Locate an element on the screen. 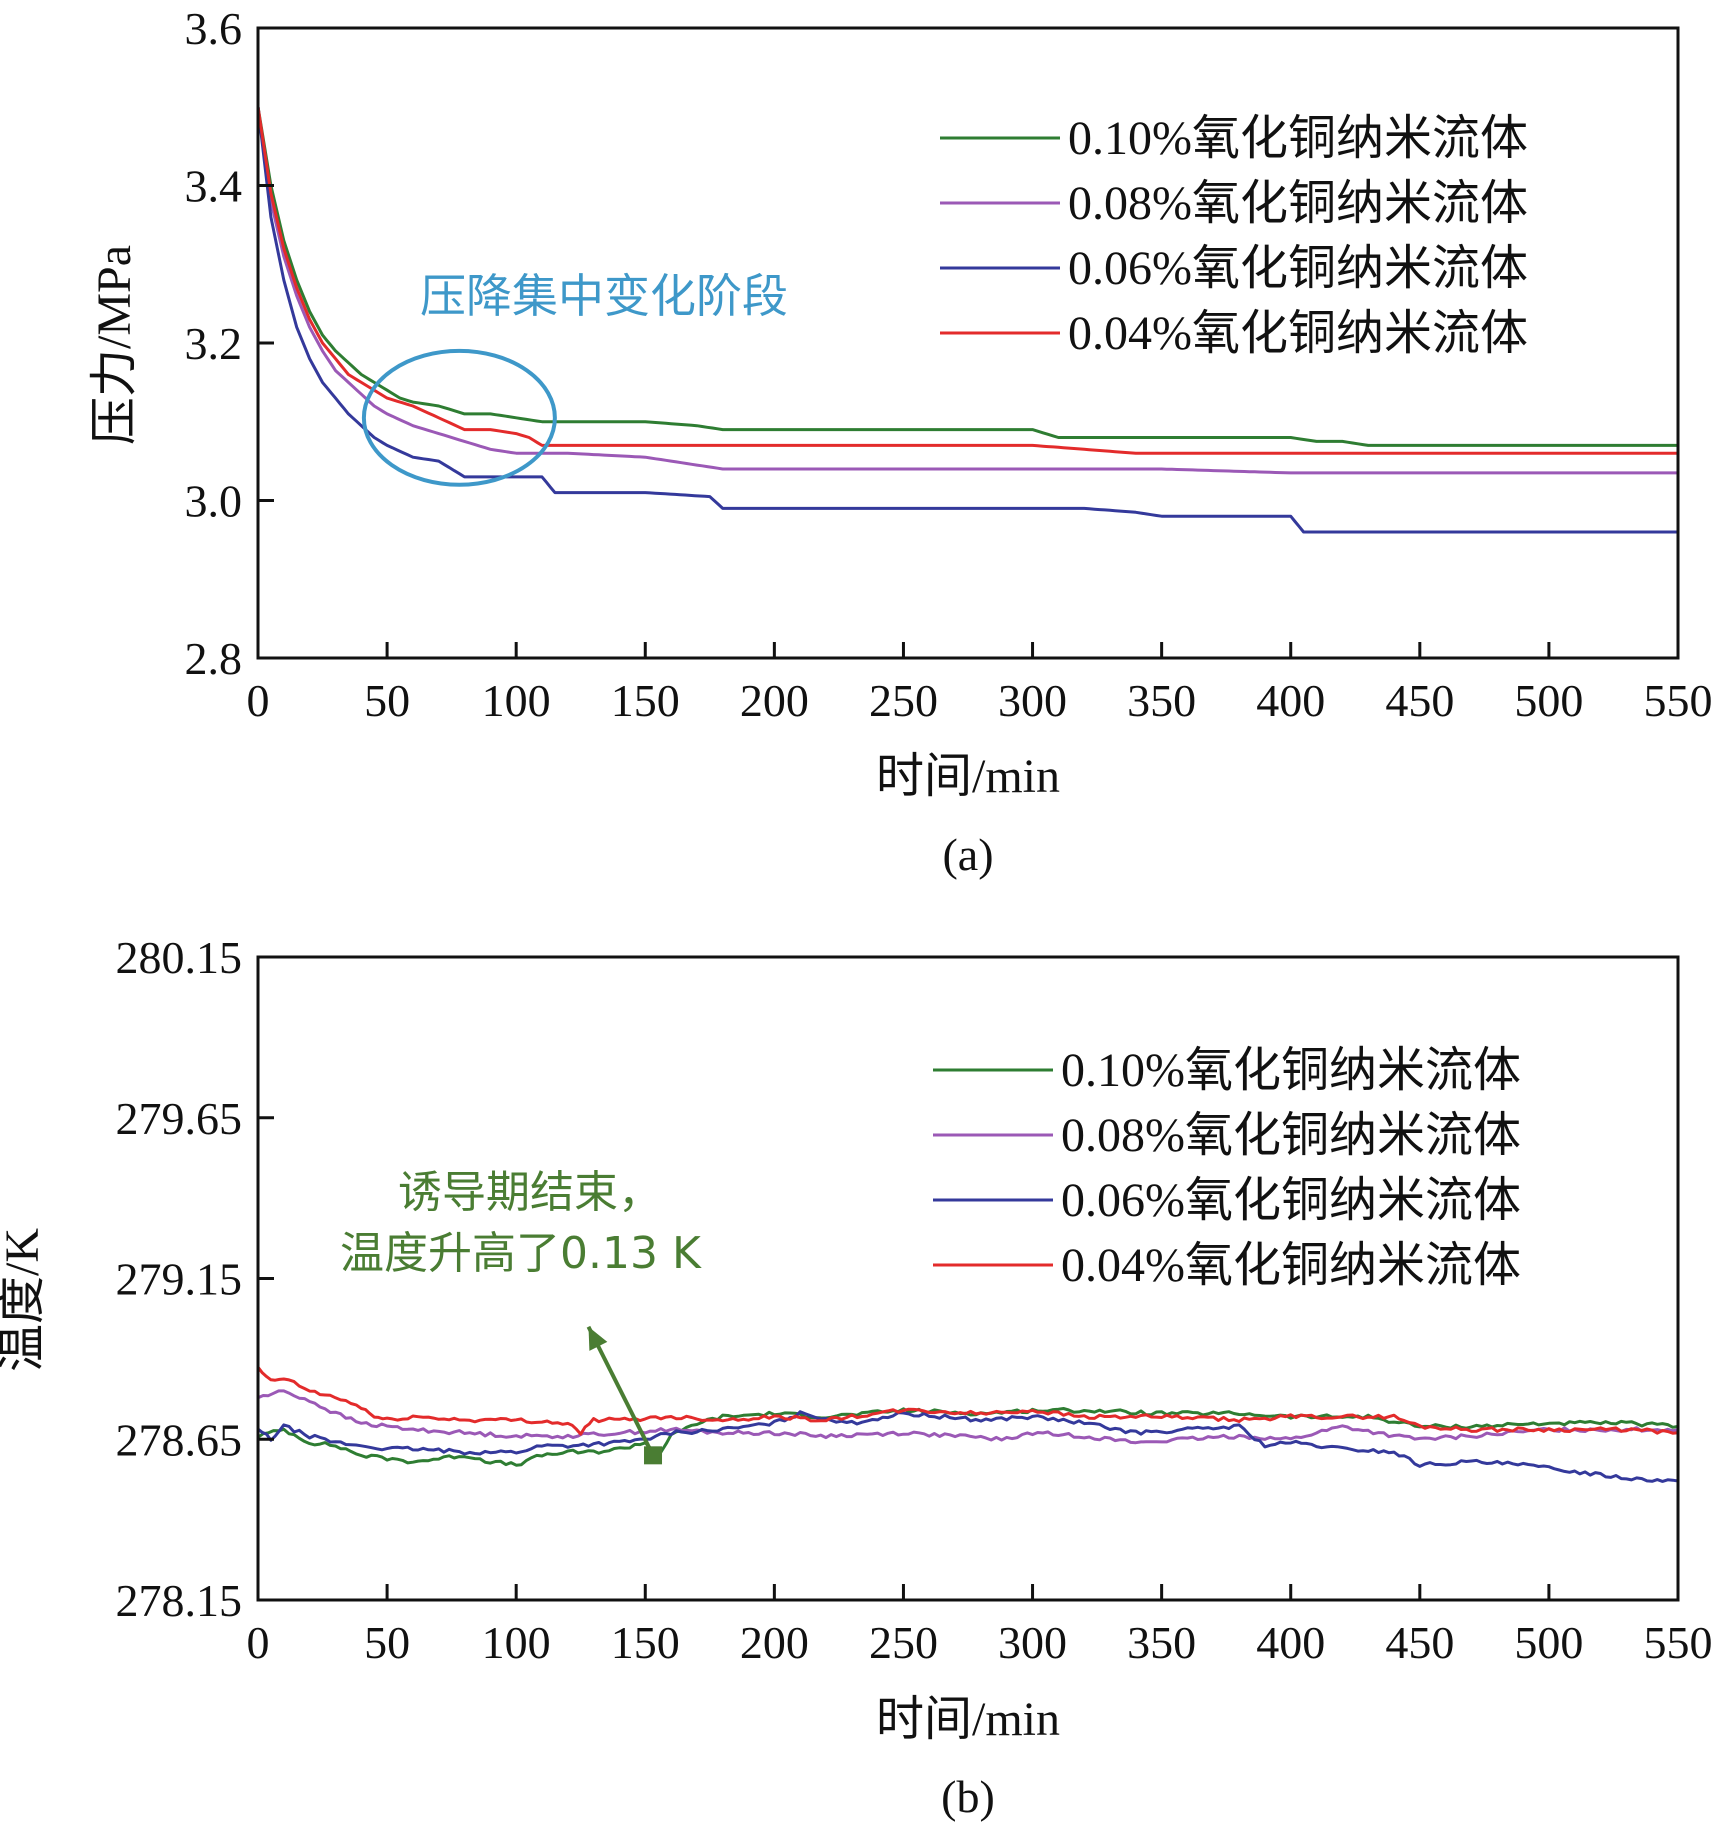 The height and width of the screenshot is (1828, 1724). y-tick-label: 279.15 is located at coordinates (179, 1279).